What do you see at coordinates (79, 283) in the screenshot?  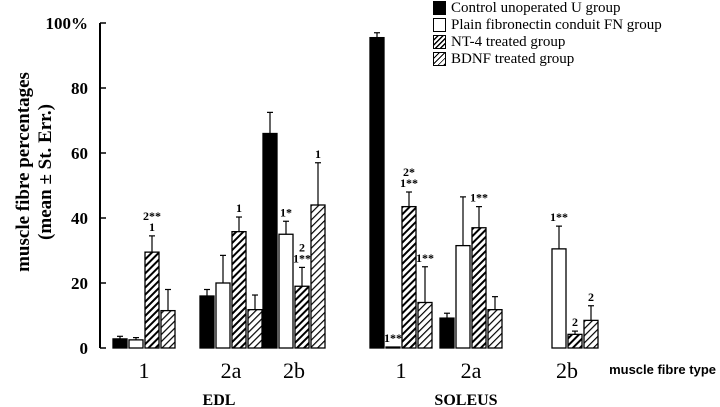 I see `y-tick-label: 20` at bounding box center [79, 283].